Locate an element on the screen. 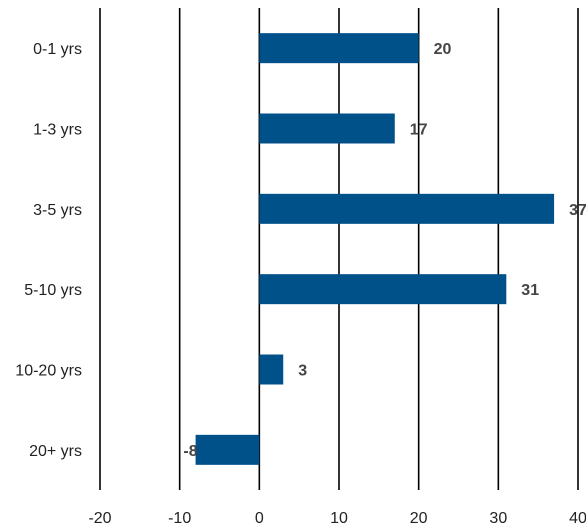 This screenshot has width=586, height=525. data-label: 3 is located at coordinates (302, 371).